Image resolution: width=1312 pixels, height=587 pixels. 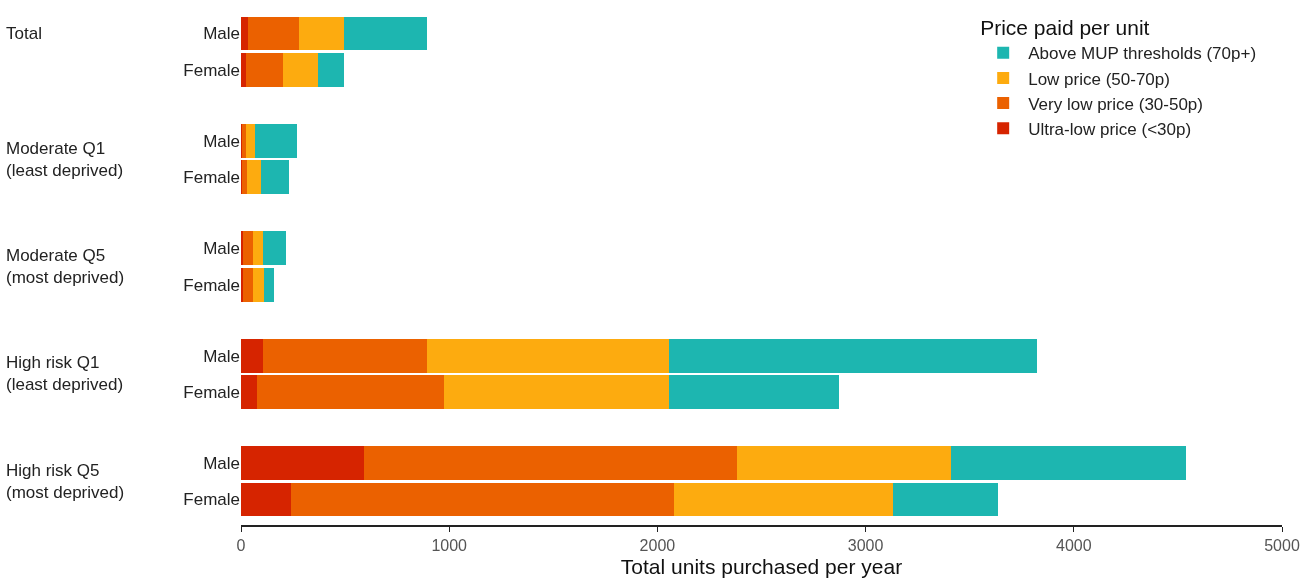 What do you see at coordinates (65, 482) in the screenshot?
I see `text: High risk Q5 (most deprived)` at bounding box center [65, 482].